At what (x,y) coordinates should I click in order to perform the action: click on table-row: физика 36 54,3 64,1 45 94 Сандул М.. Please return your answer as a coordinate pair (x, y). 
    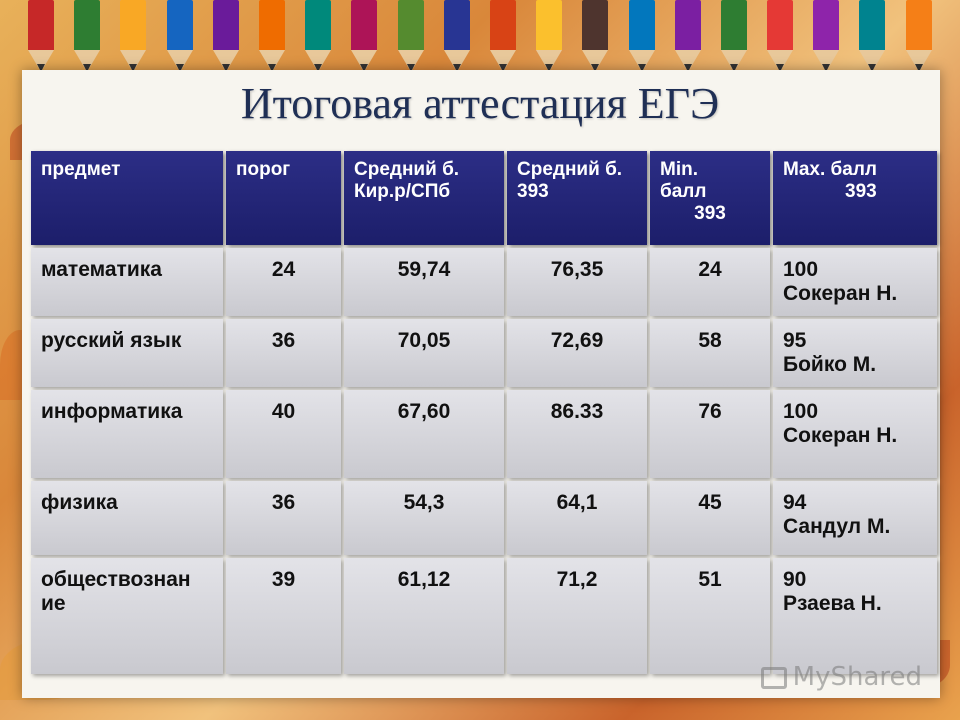
    Looking at the image, I should click on (484, 518).